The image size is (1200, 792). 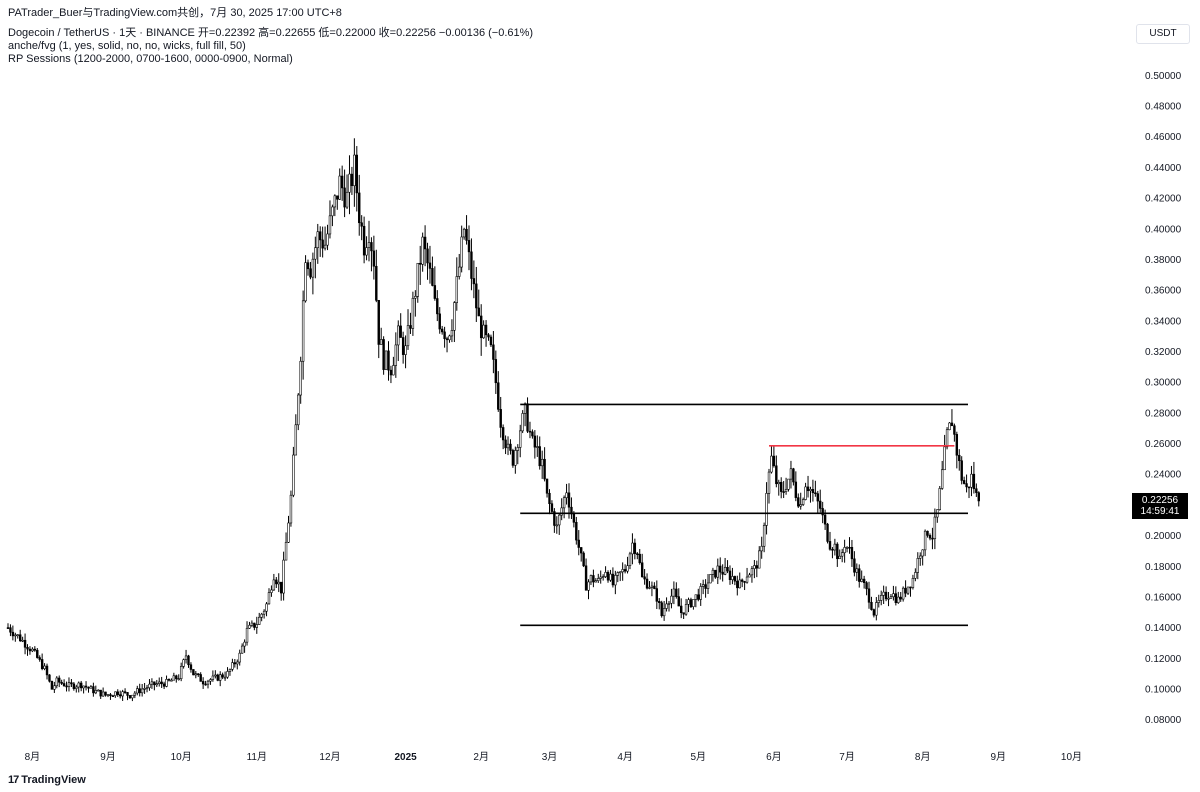 What do you see at coordinates (47, 780) in the screenshot?
I see `tradingview-logo: 17 TradingView` at bounding box center [47, 780].